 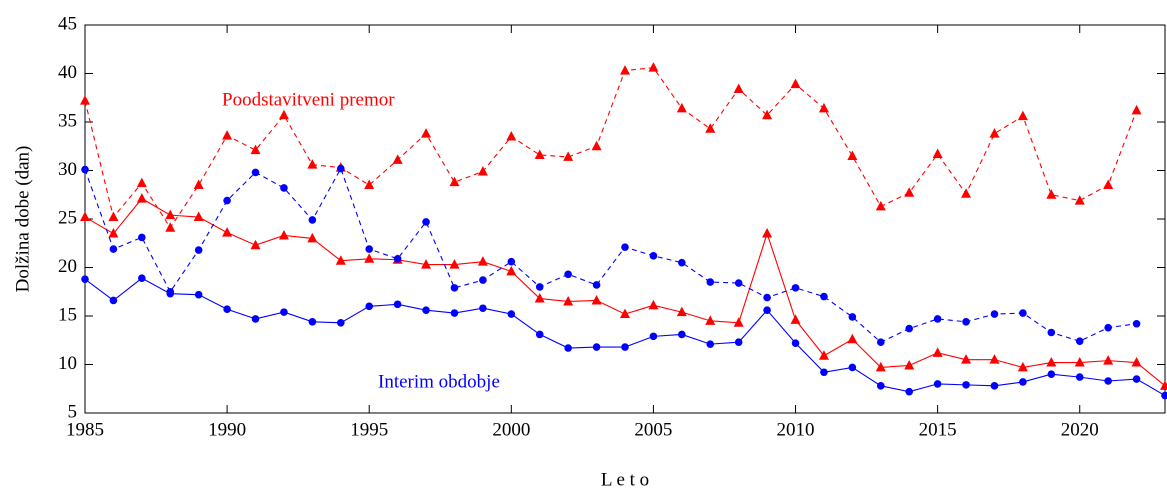 What do you see at coordinates (22, 219) in the screenshot?
I see `y-axis-label: Dolžina dobe (dan)` at bounding box center [22, 219].